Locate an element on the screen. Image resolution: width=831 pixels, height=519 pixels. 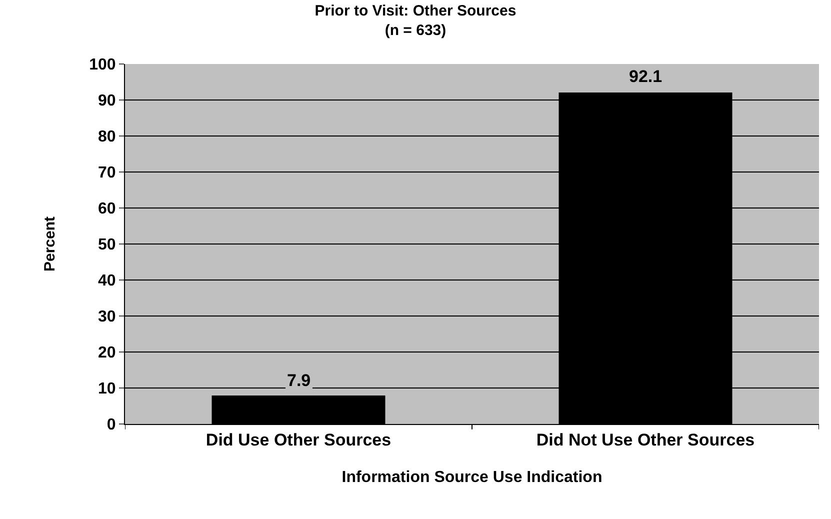
y-tick-label: 70 is located at coordinates (107, 173).